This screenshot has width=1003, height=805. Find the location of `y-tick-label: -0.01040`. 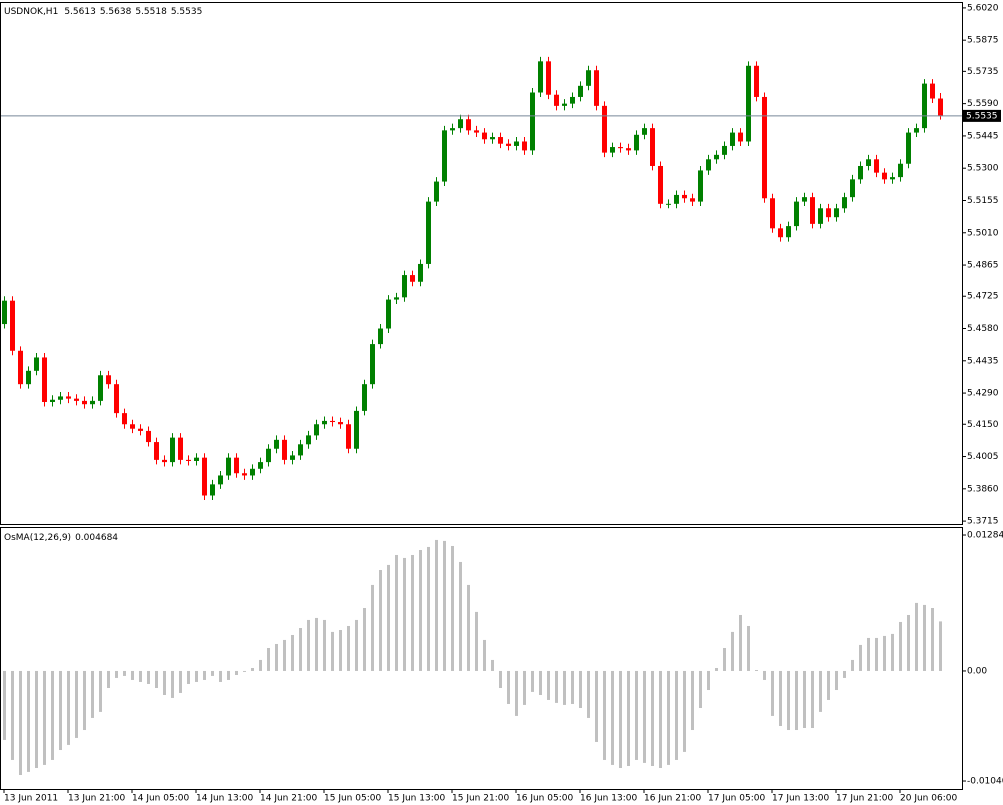

y-tick-label: -0.01040 is located at coordinates (985, 782).